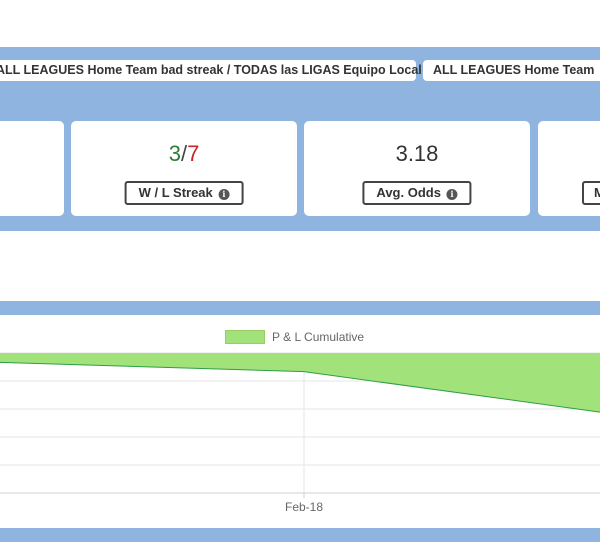 Image resolution: width=600 pixels, height=542 pixels. Describe the element at coordinates (569, 168) in the screenshot. I see `stat-card-partial-right: M` at that location.